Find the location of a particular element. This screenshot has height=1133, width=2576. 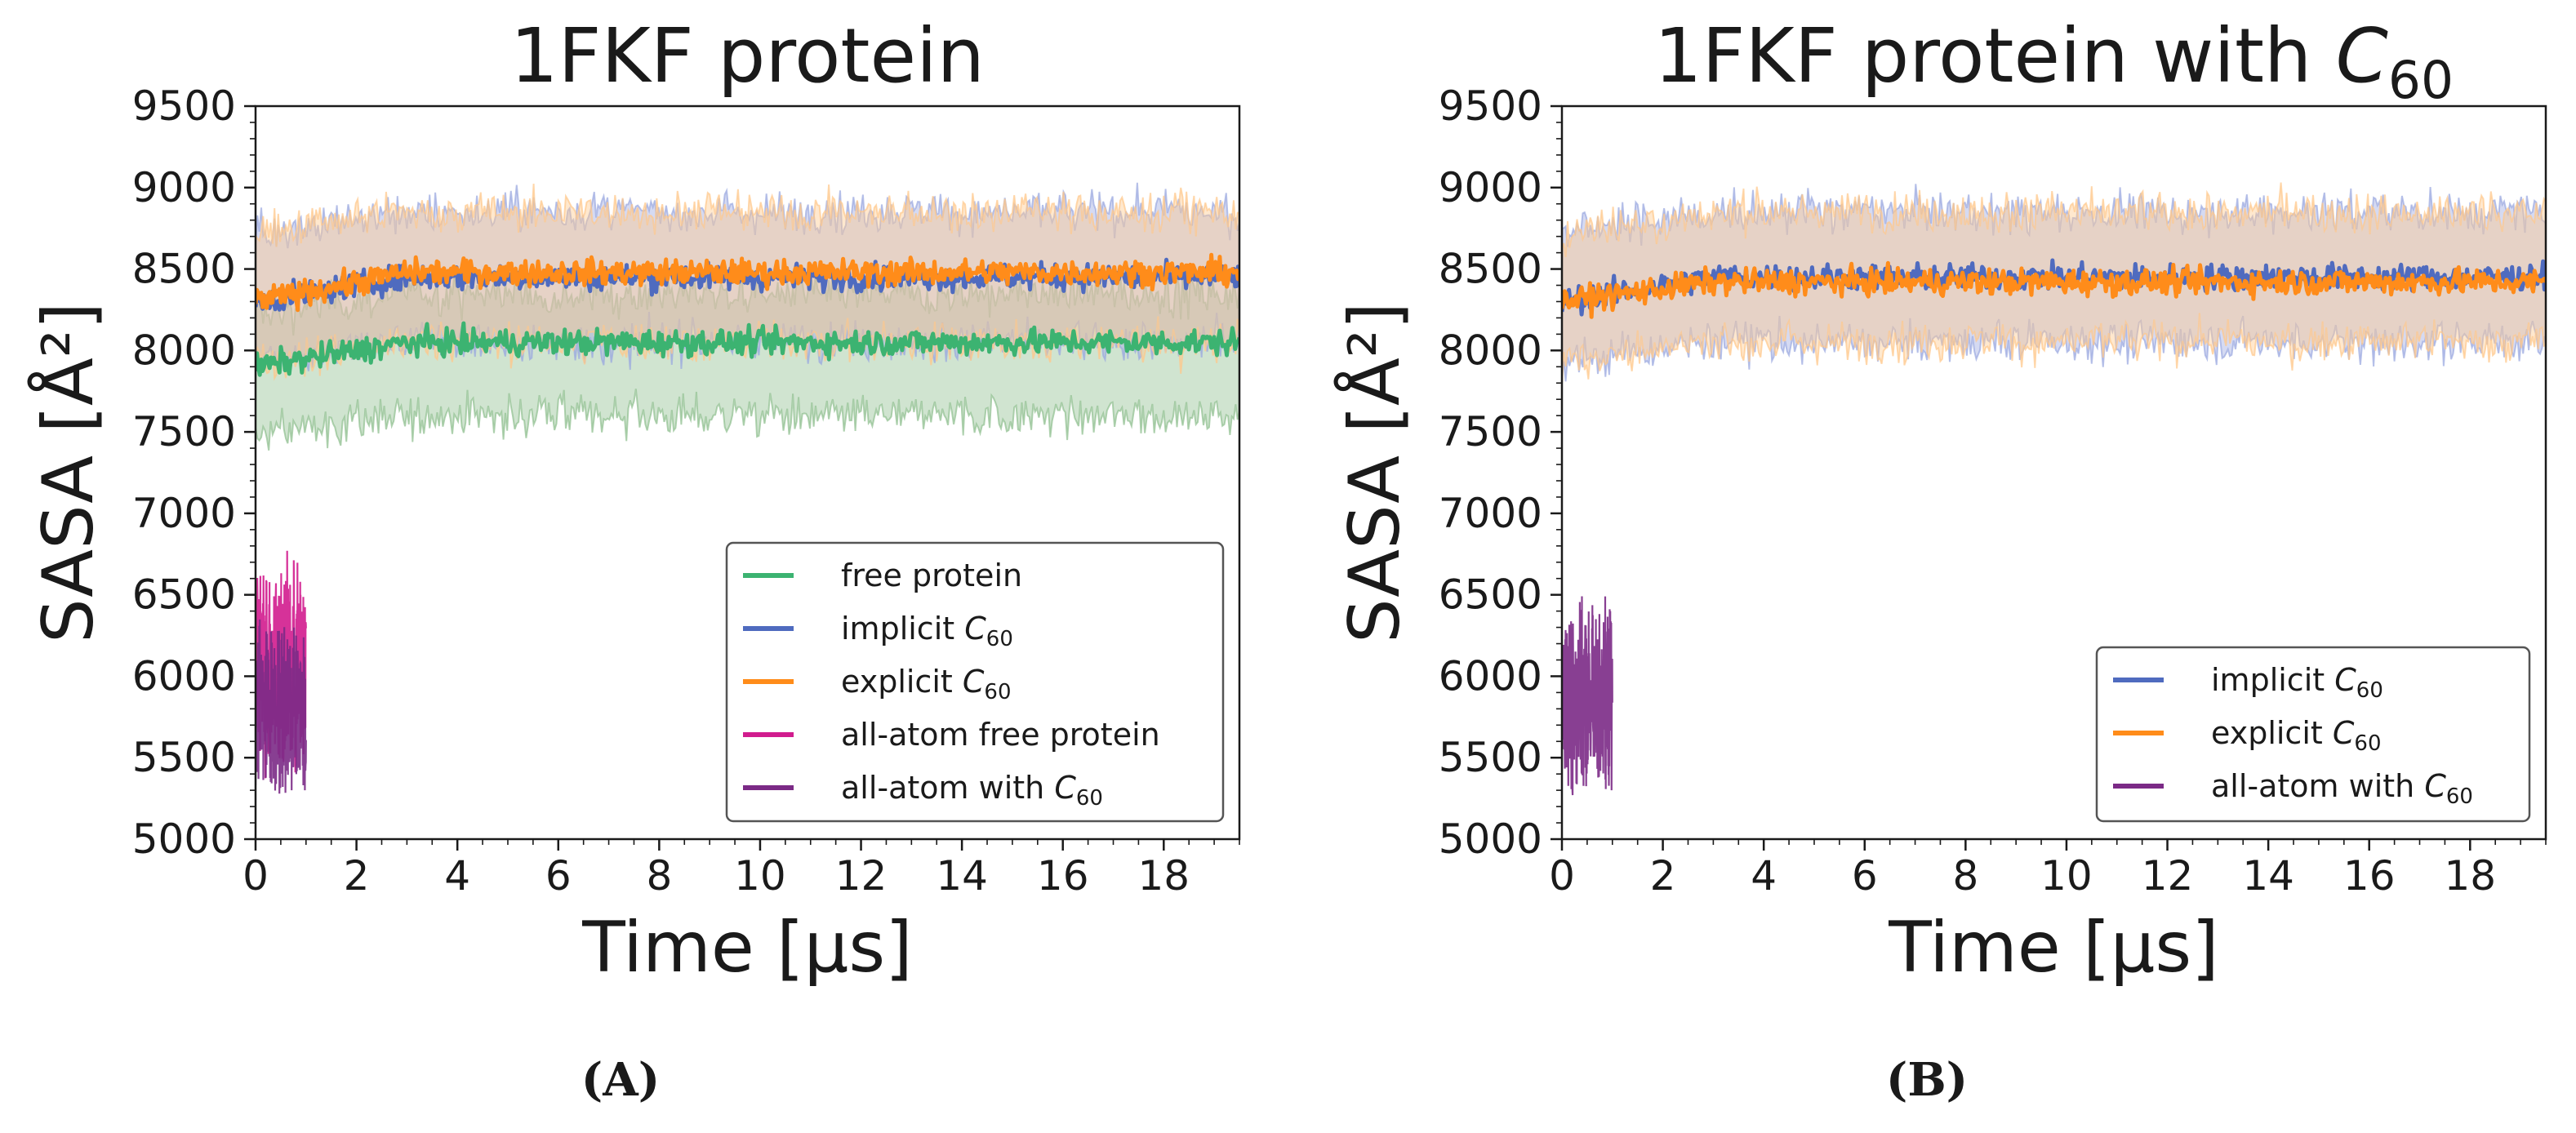

band-free is located at coordinates (747, 359).